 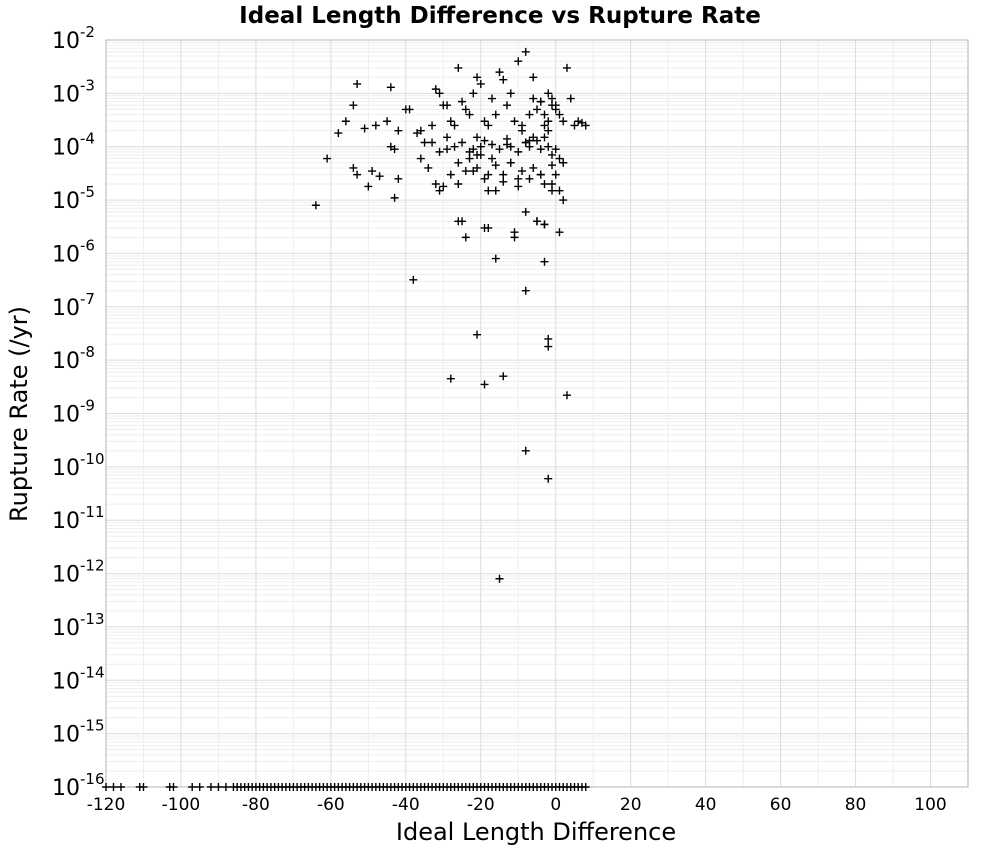 What do you see at coordinates (481, 805) in the screenshot?
I see `x-tick-label: -20` at bounding box center [481, 805].